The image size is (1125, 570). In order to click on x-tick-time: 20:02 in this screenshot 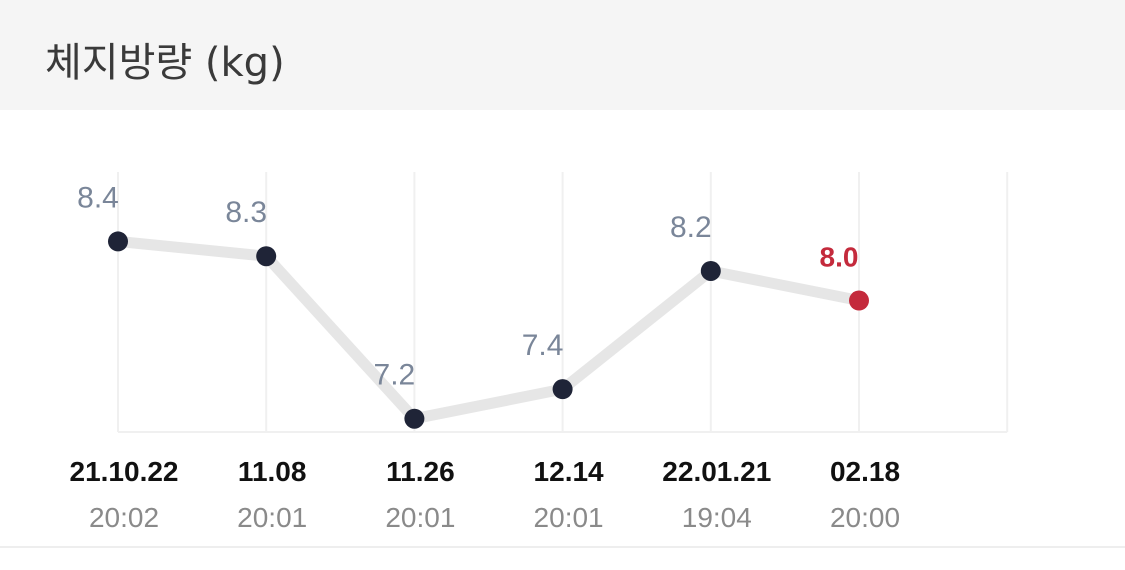, I will do `click(124, 517)`.